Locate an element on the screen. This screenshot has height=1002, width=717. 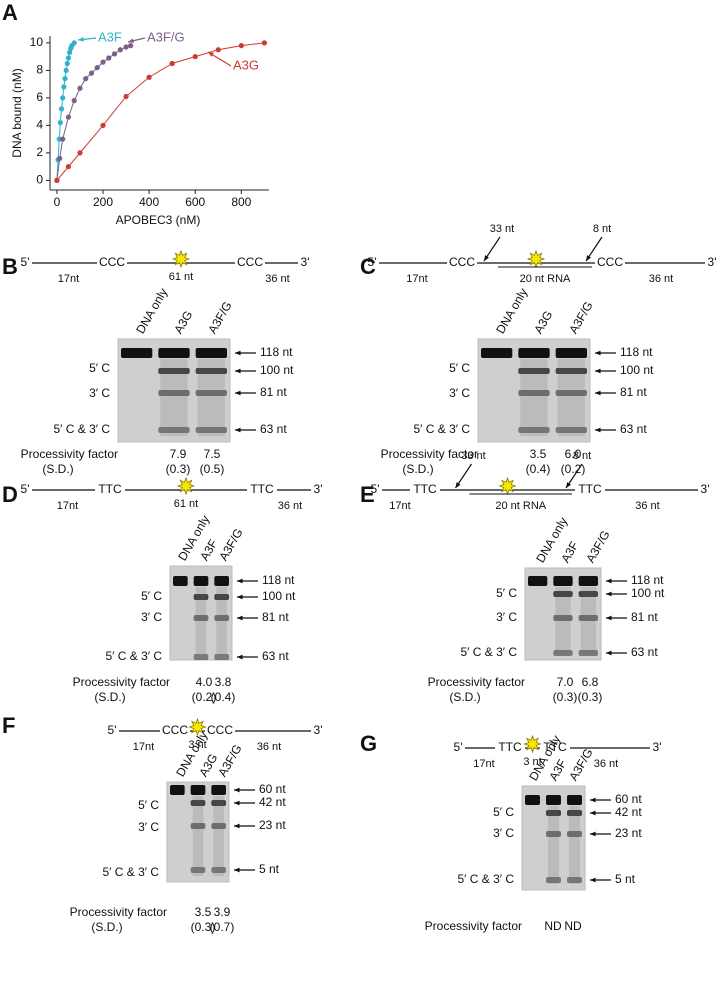
size-label: 118 nt is located at coordinates (647, 580).